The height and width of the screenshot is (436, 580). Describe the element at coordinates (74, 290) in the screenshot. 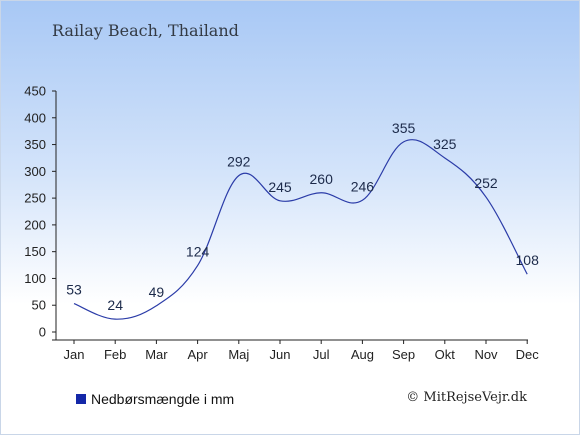

I see `data-label: 53` at that location.